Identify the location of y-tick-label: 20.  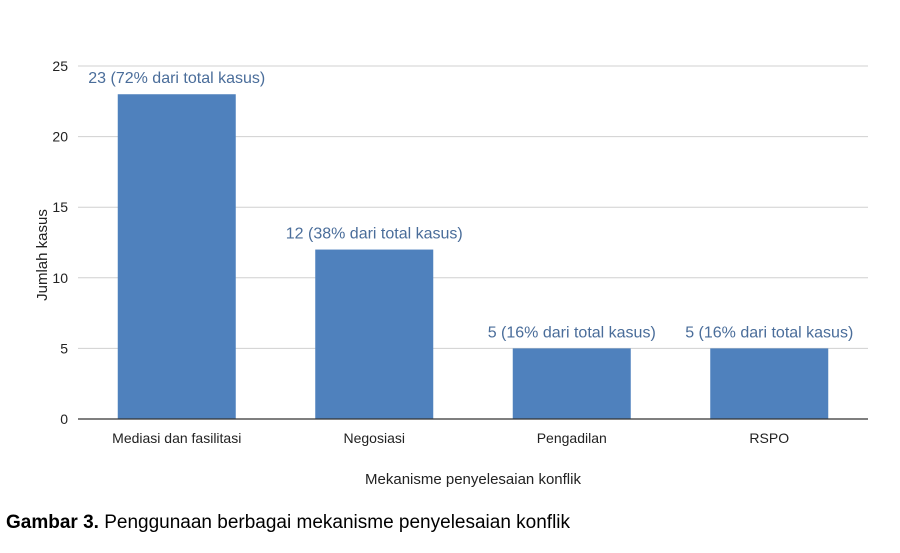
(60, 137).